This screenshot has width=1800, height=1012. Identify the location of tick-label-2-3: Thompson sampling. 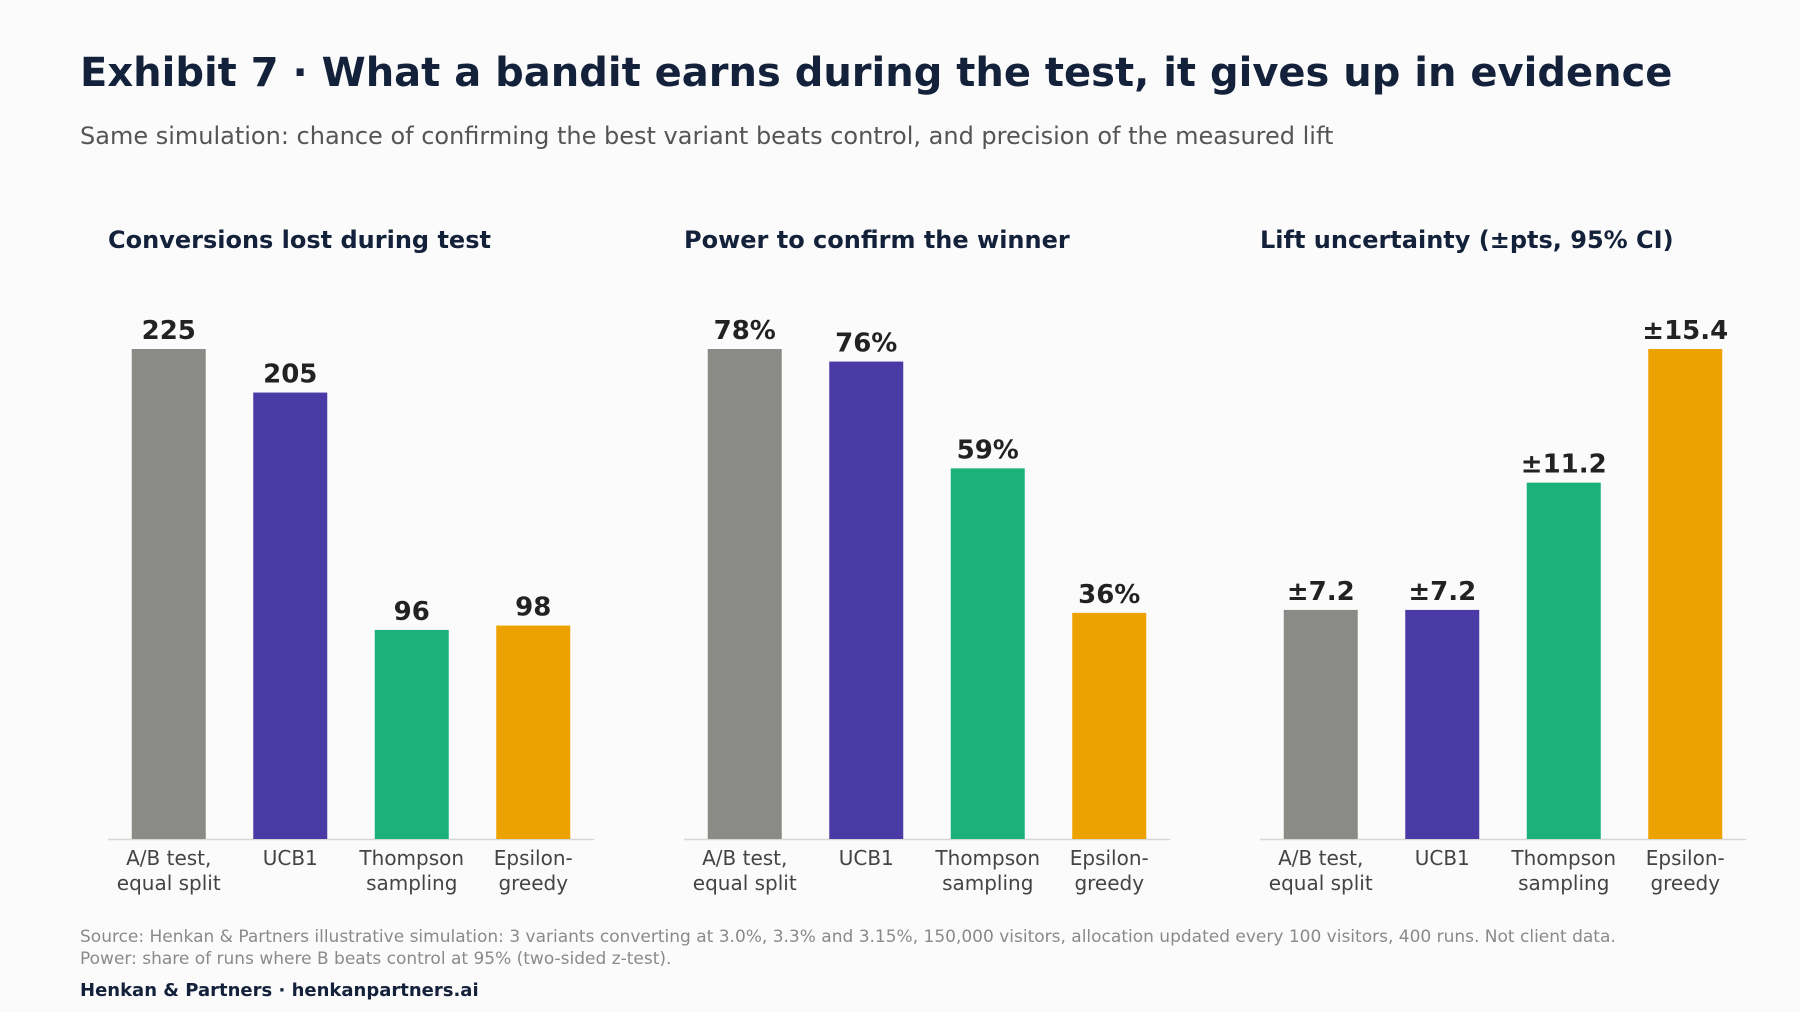
(987, 870).